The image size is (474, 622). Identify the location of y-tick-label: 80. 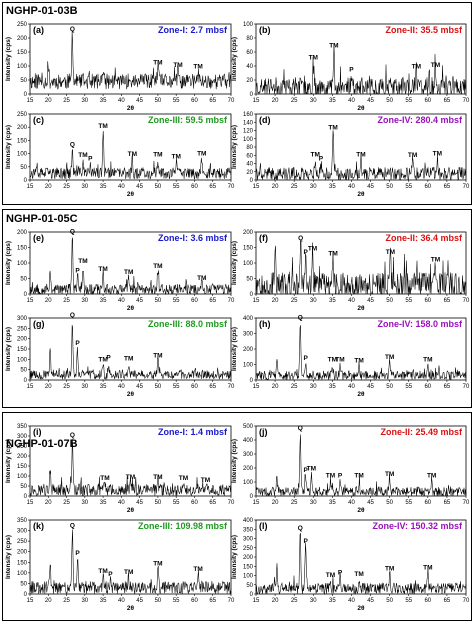
(249, 39).